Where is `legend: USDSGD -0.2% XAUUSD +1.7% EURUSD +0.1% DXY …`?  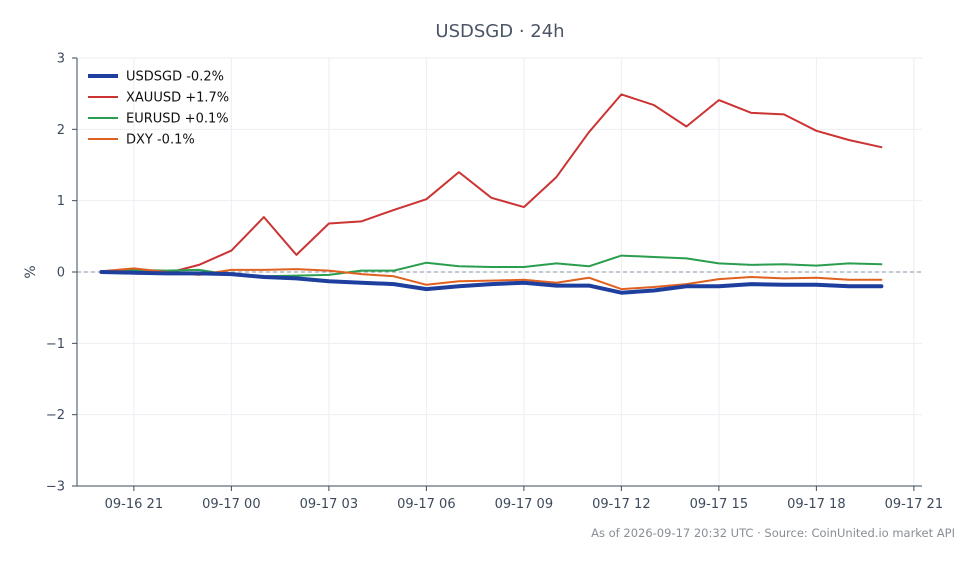 legend: USDSGD -0.2% XAUUSD +1.7% EURUSD +0.1% DXY … is located at coordinates (158, 109).